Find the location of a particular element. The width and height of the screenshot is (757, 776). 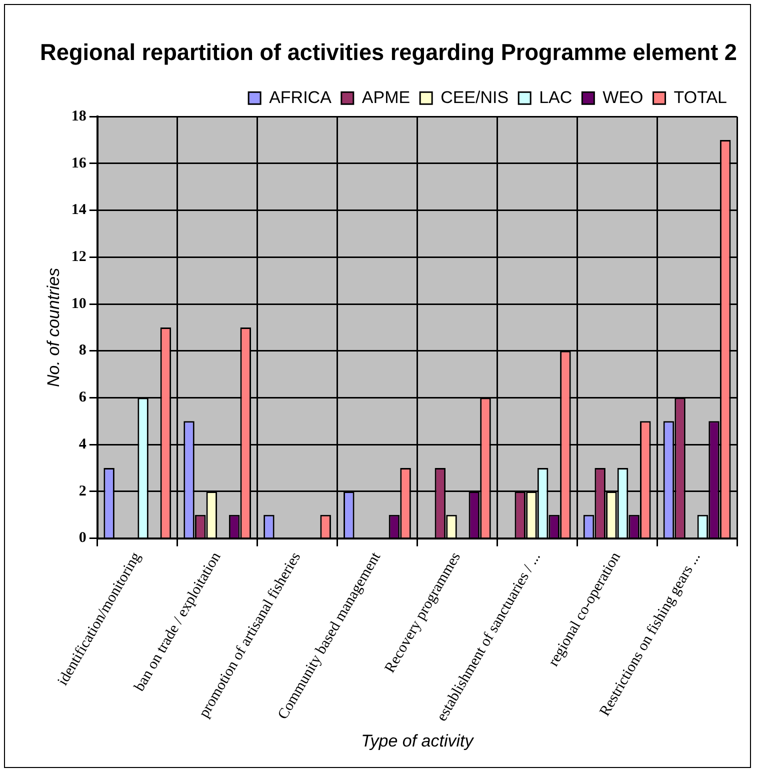

legend-label: TOTAL is located at coordinates (700, 97).